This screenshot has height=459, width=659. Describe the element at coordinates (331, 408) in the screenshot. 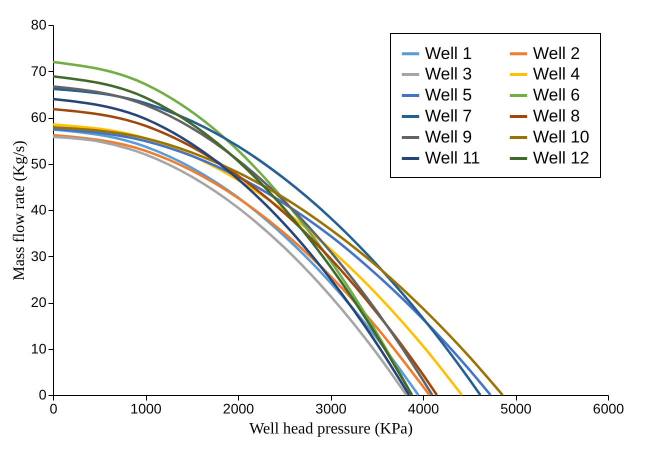

I see `x-tick-label: 3000` at that location.